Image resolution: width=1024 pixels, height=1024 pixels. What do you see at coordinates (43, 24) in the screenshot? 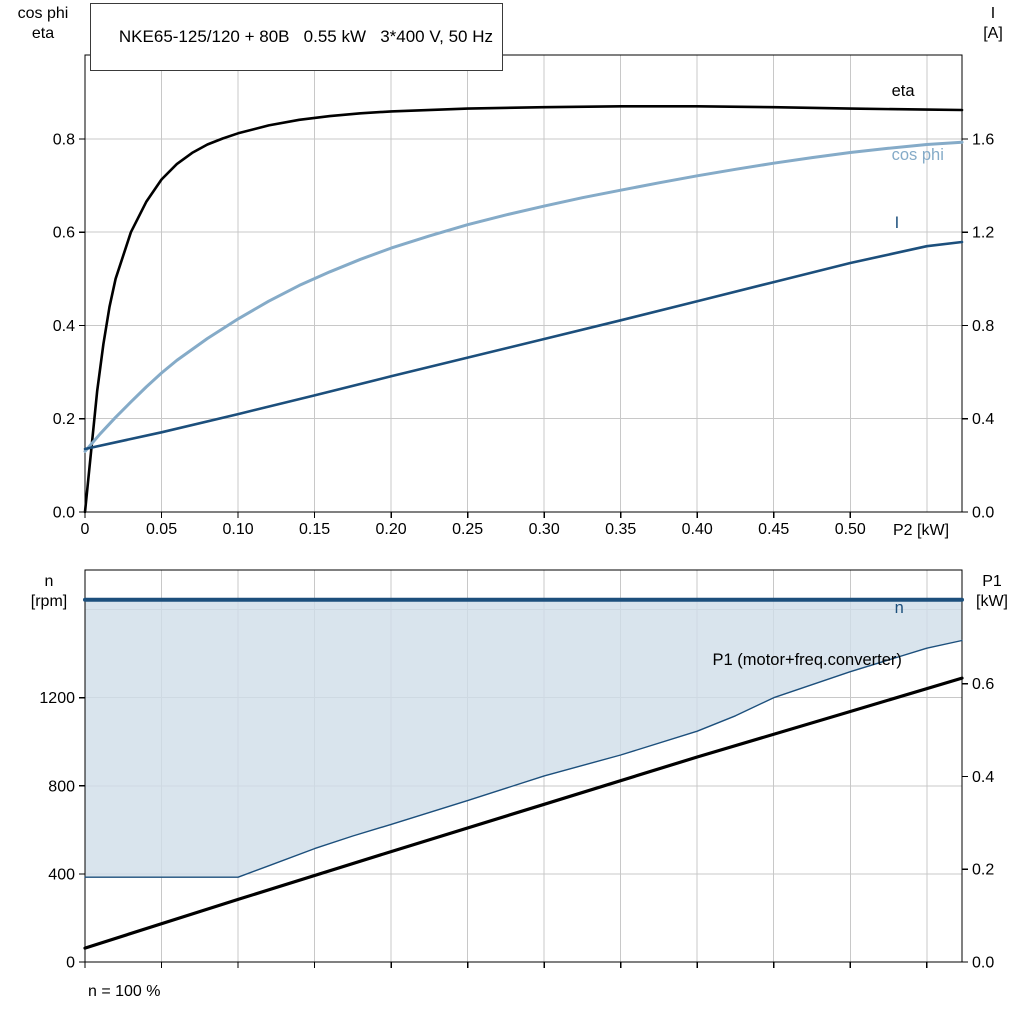
I see `top-left-axis-title: cos phi eta` at bounding box center [43, 24].